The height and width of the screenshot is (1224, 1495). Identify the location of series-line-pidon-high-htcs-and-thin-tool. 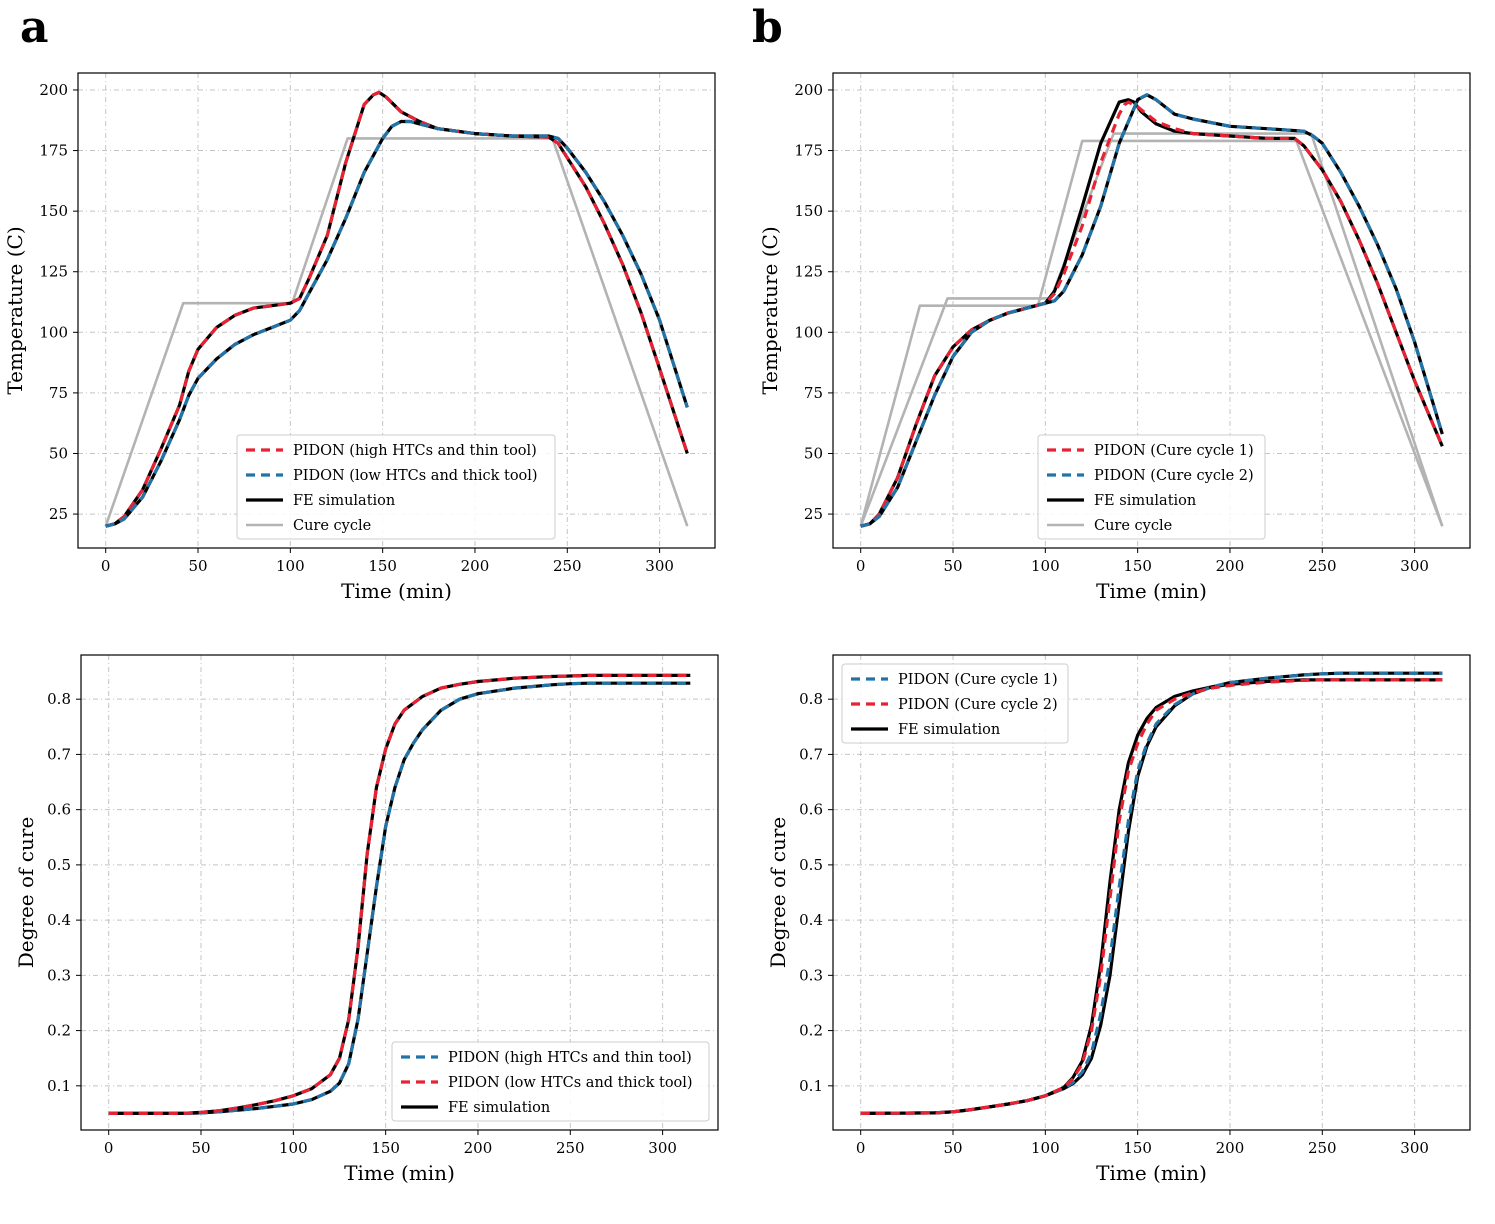
(399, 898).